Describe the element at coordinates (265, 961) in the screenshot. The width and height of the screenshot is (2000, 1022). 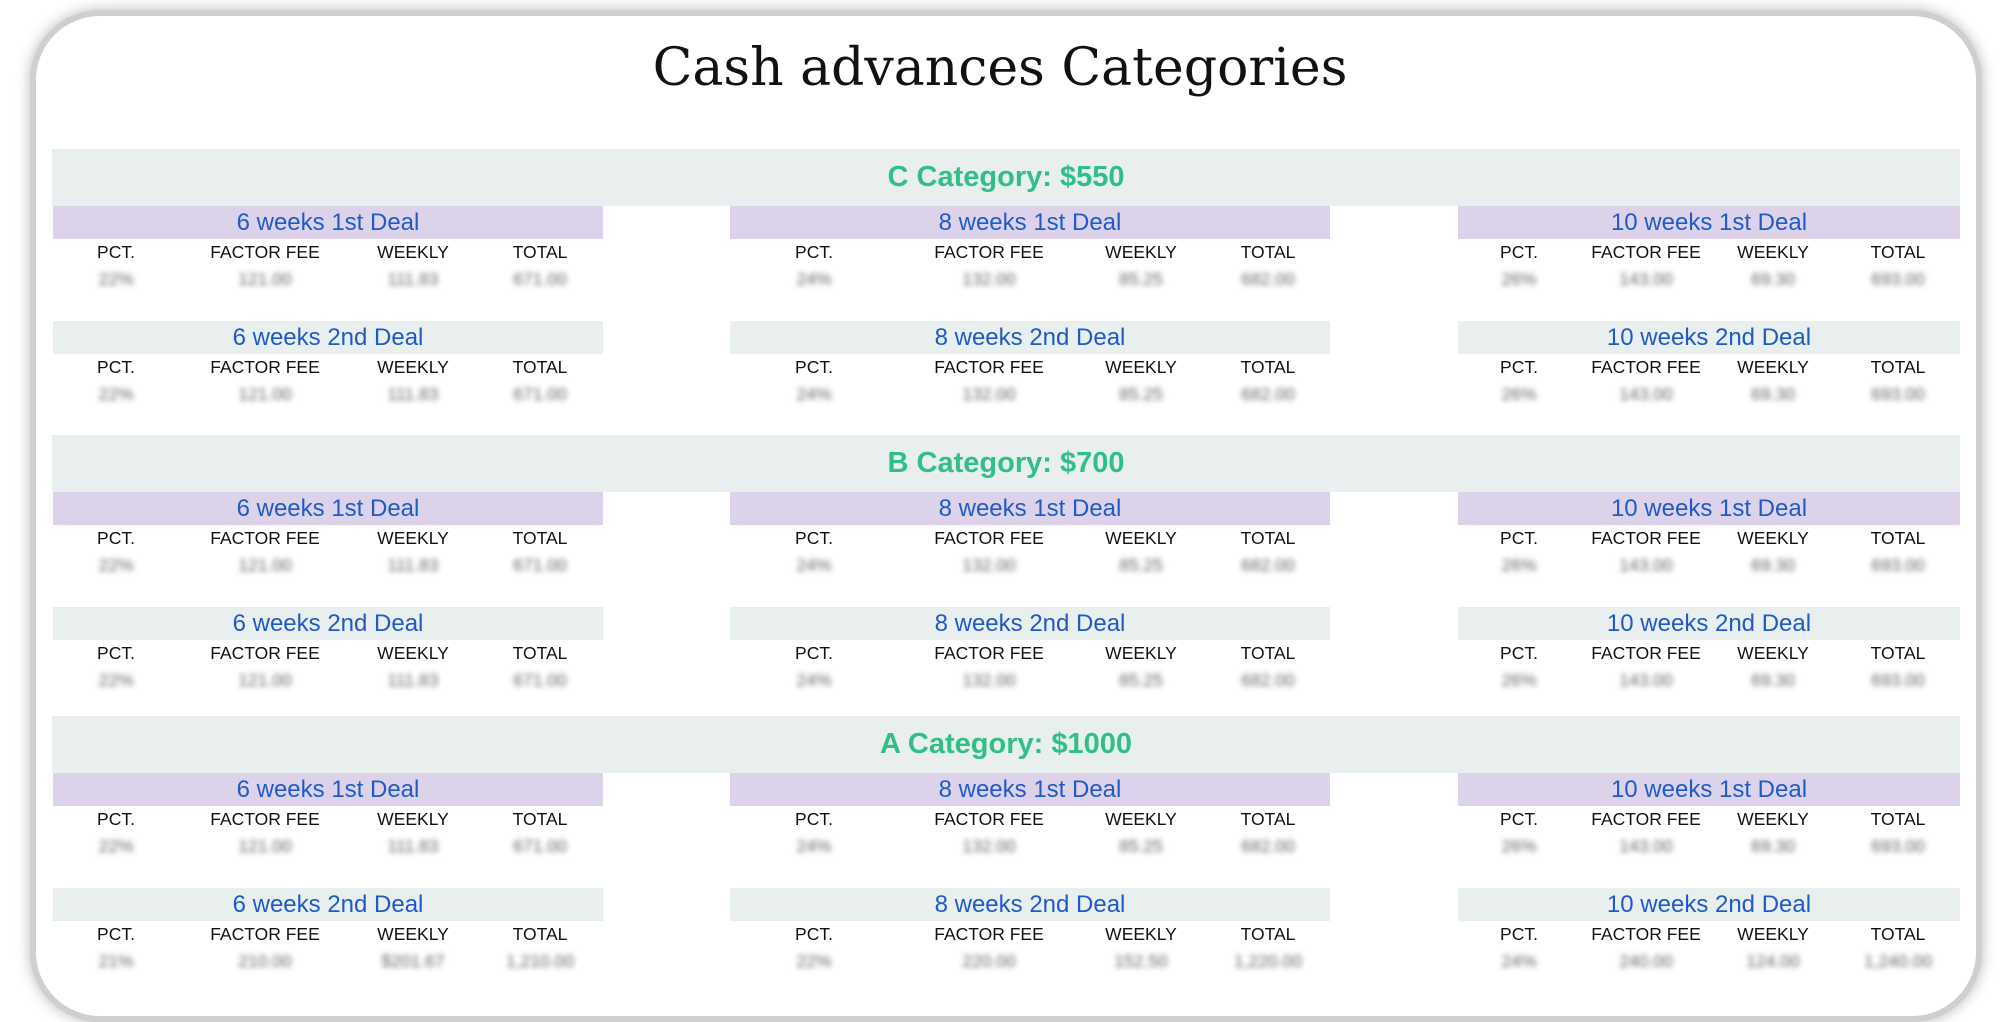
I see `factor-fee-value: 210.00` at that location.